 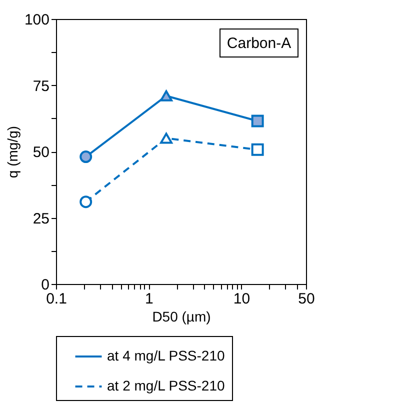 What do you see at coordinates (149, 299) in the screenshot?
I see `x-tick-label: 1` at bounding box center [149, 299].